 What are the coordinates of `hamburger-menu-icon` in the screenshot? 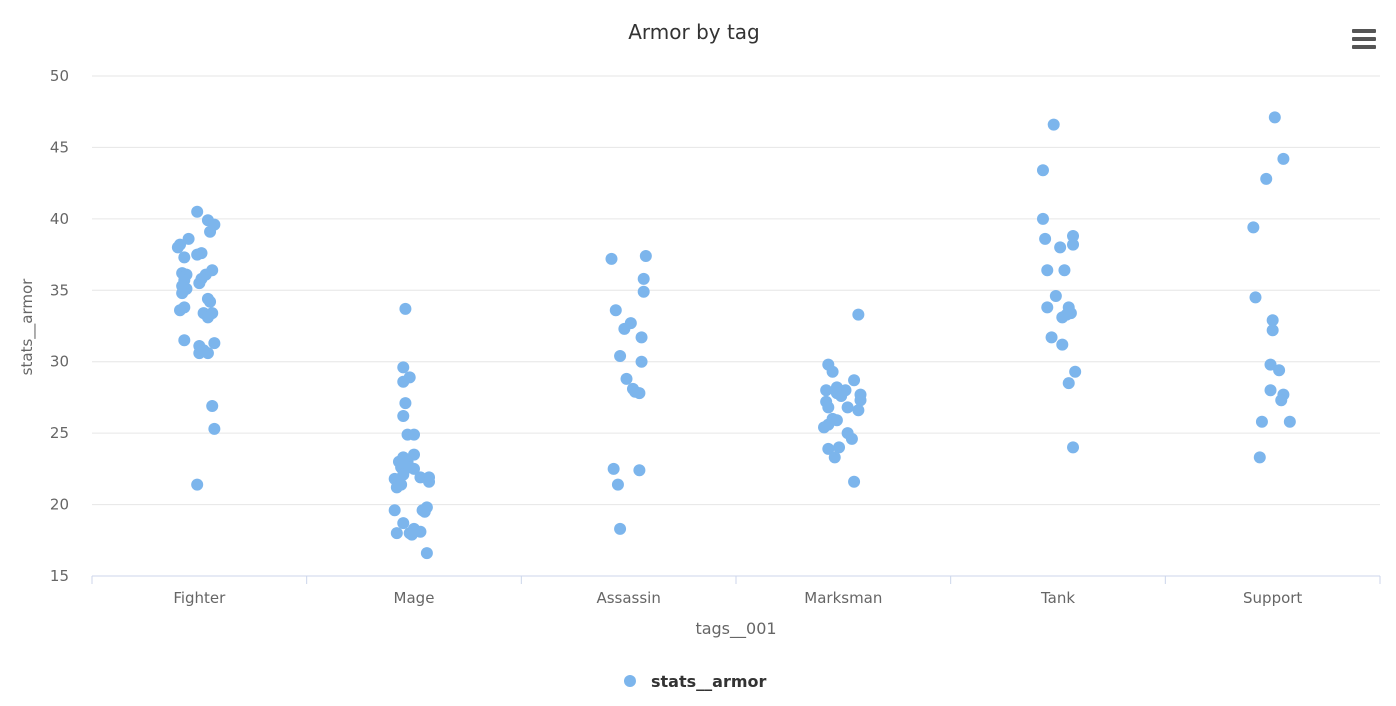 It's located at (1363, 40).